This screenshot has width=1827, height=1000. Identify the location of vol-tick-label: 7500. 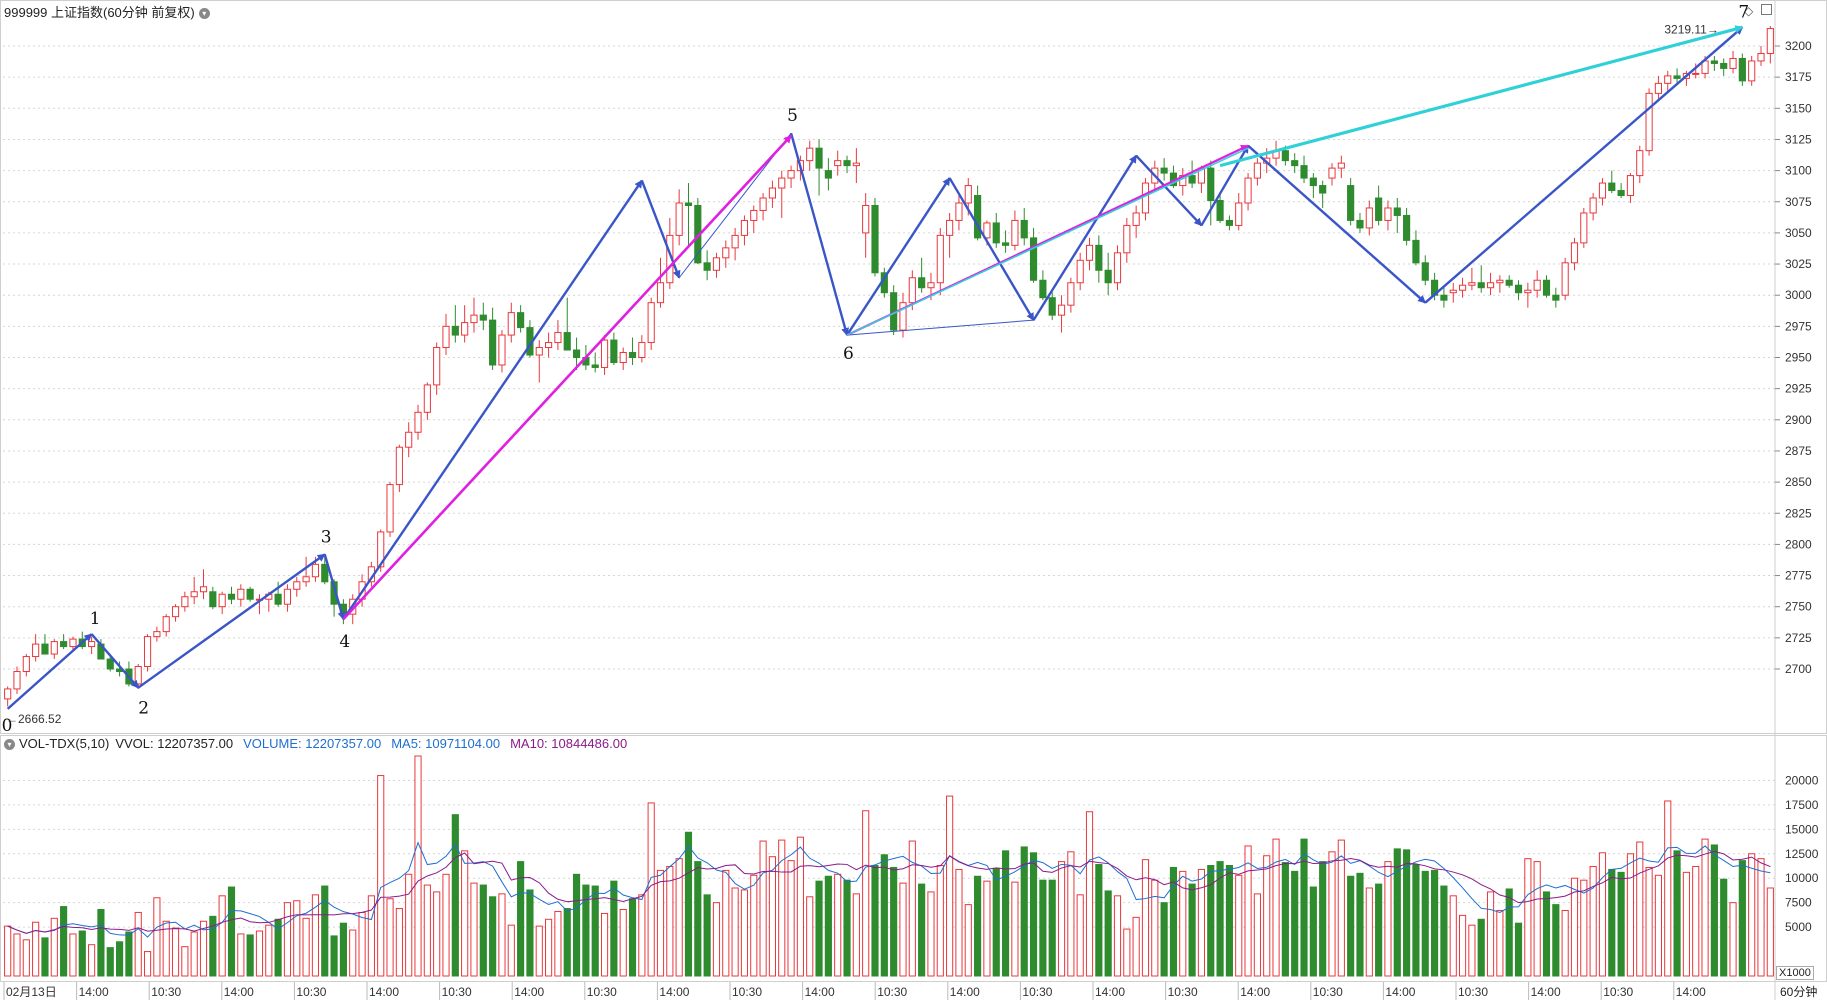
(1798, 903).